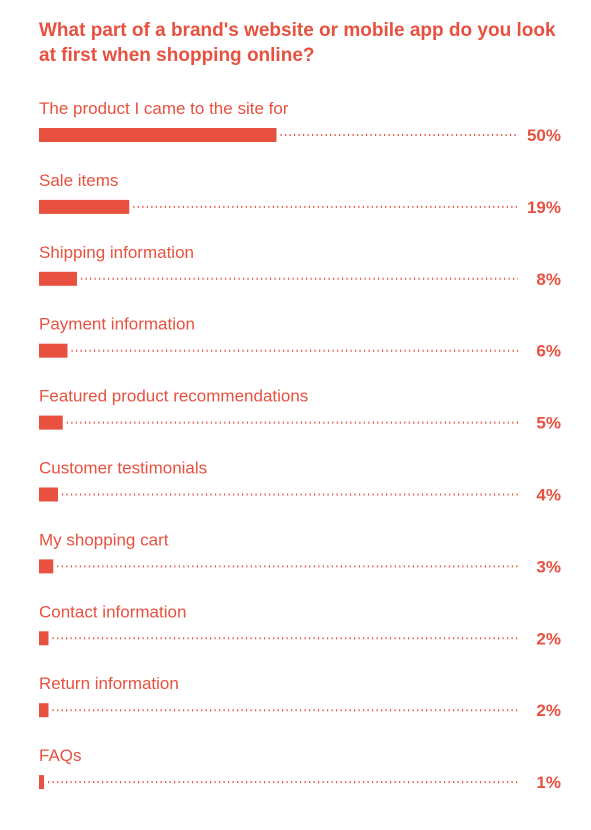 The image size is (591, 830). Describe the element at coordinates (548, 782) in the screenshot. I see `value-label: 1%` at that location.